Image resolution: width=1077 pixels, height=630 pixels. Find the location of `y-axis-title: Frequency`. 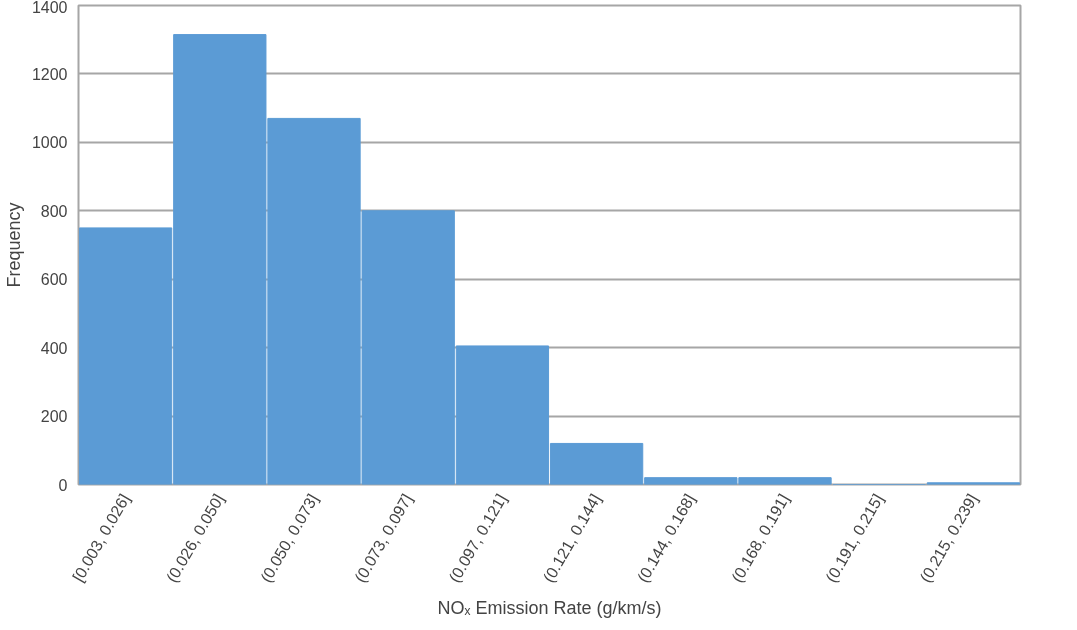

y-axis-title: Frequency is located at coordinates (13, 245).